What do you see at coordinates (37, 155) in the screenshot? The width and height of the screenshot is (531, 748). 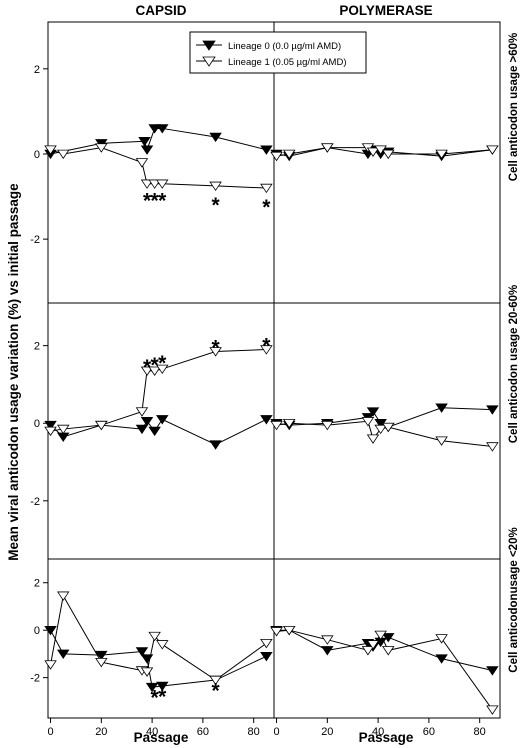 I see `y-tick-label: 0` at bounding box center [37, 155].